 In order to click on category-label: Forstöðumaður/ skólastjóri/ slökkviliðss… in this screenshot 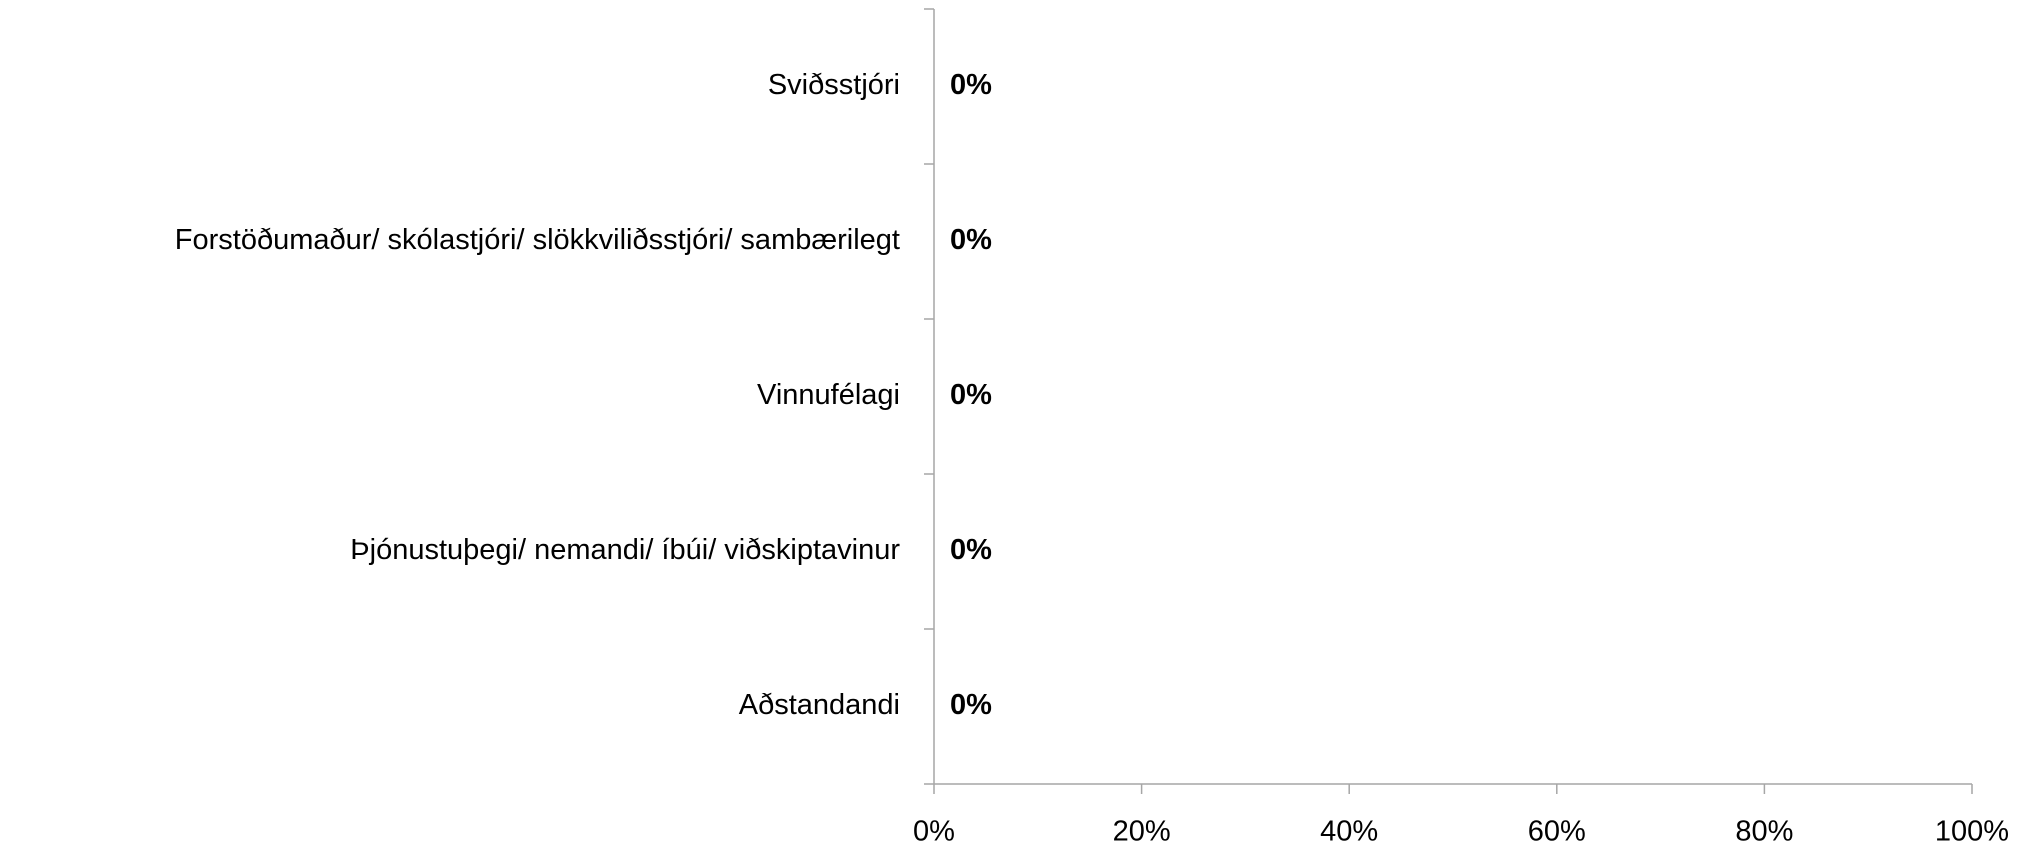, I will do `click(537, 240)`.